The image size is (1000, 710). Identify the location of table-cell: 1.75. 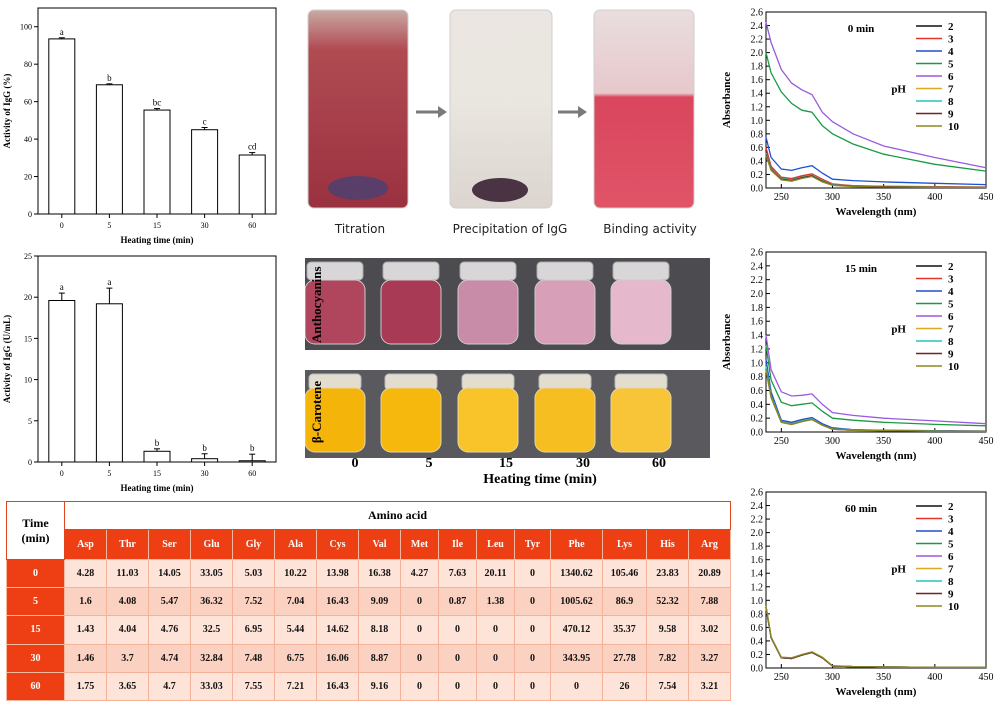
(85, 686).